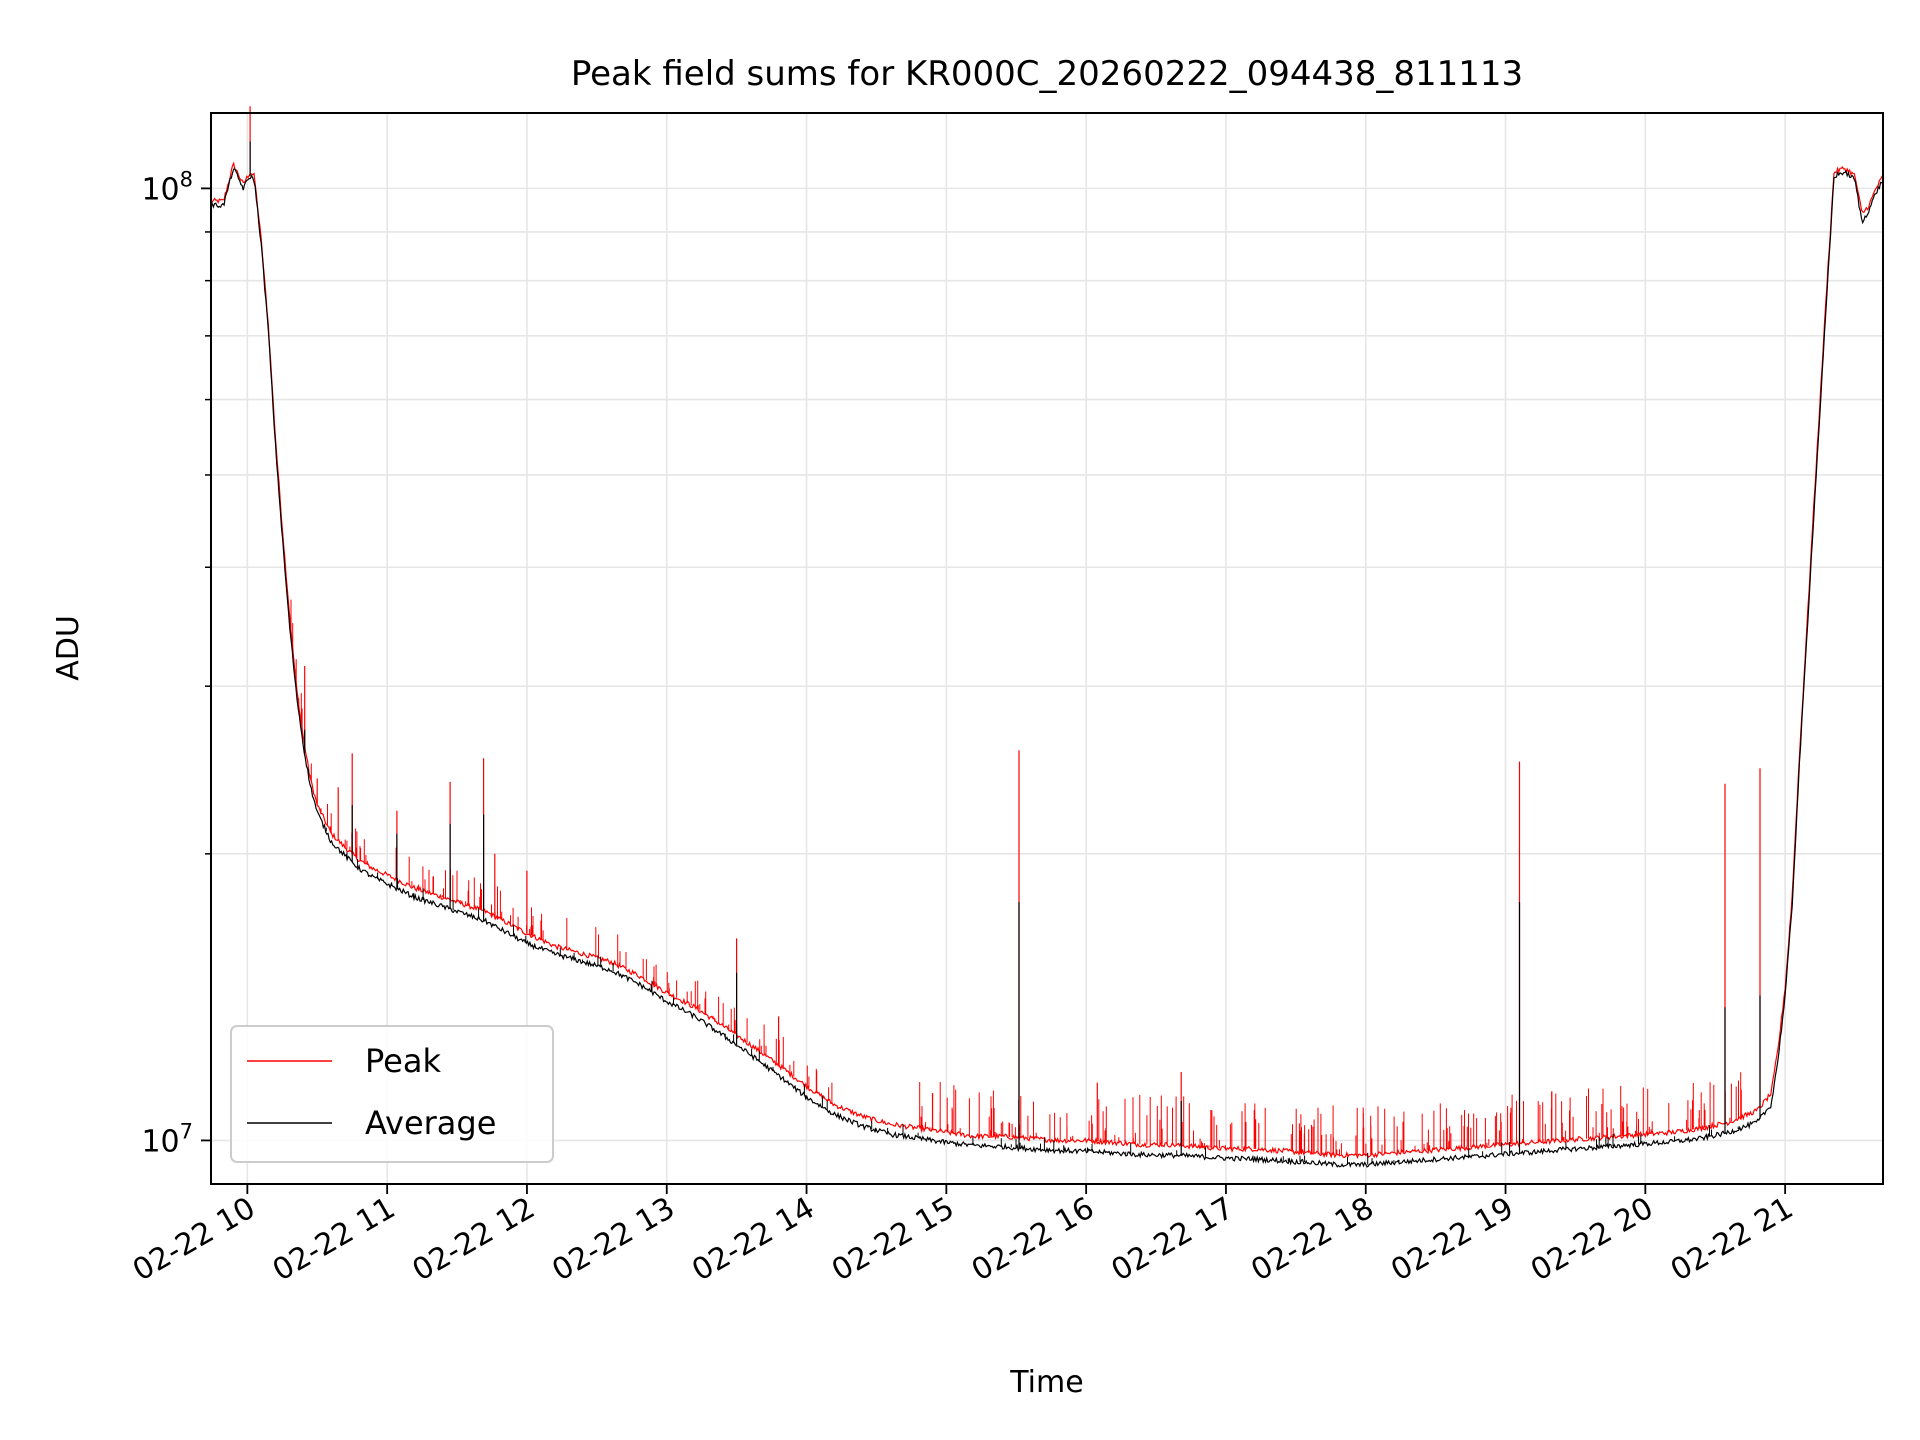 The height and width of the screenshot is (1440, 1920). Describe the element at coordinates (1046, 1382) in the screenshot. I see `x-axis-label: Time` at that location.